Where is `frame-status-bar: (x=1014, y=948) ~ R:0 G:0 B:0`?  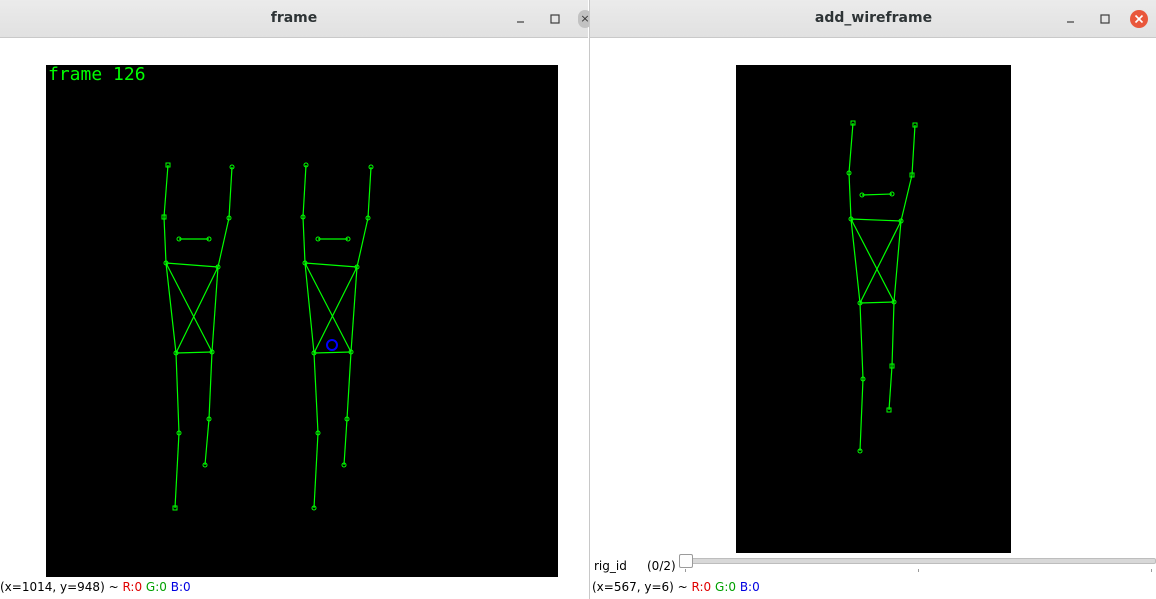
frame-status-bar: (x=1014, y=948) ~ R:0 G:0 B:0 is located at coordinates (95, 587).